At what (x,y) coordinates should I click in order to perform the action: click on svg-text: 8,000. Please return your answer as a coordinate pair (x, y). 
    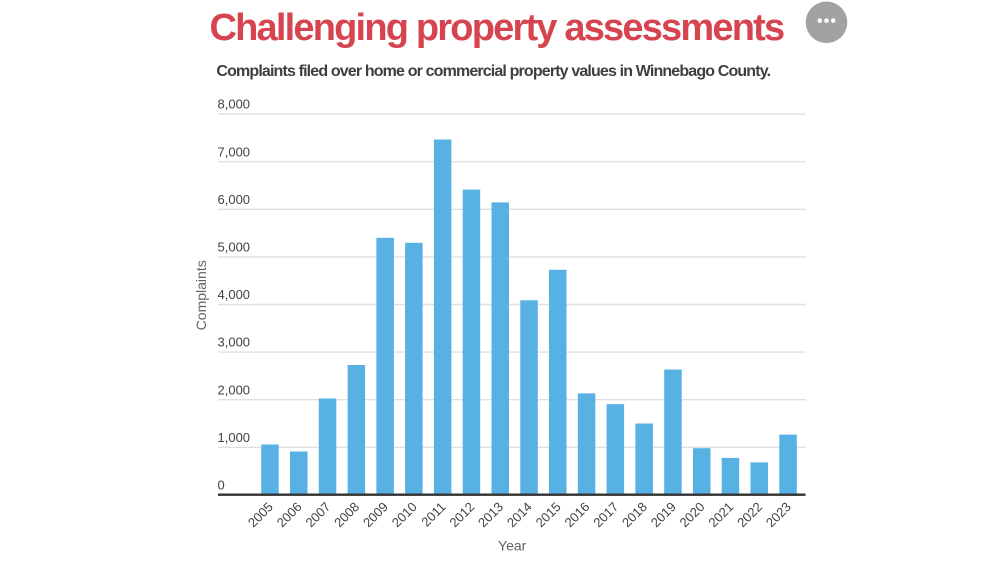
    Looking at the image, I should click on (234, 104).